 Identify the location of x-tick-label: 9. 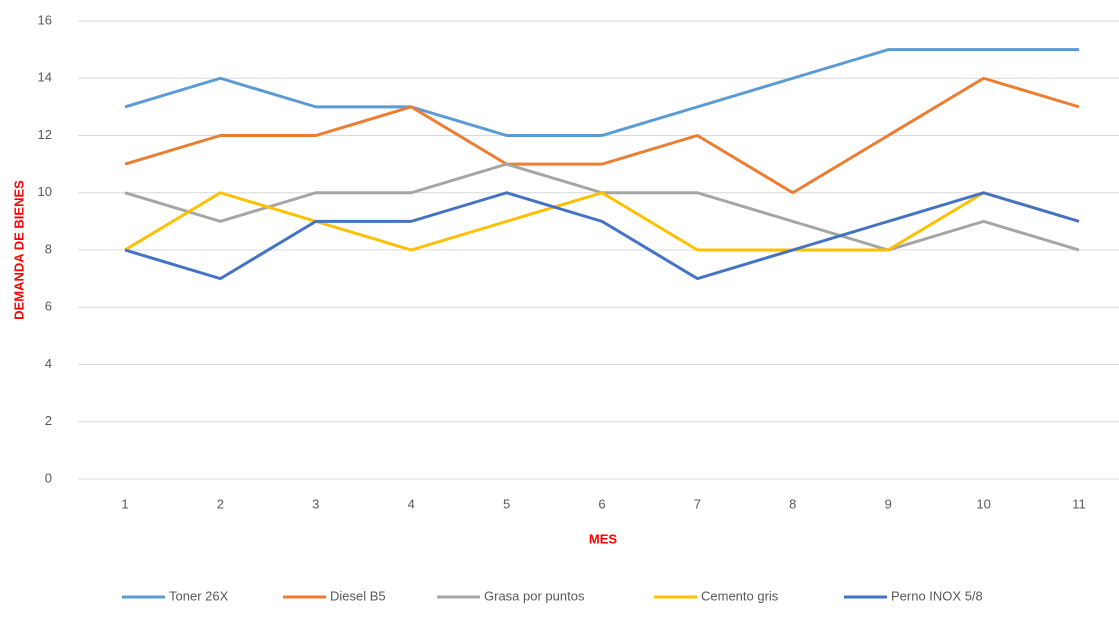
(888, 503).